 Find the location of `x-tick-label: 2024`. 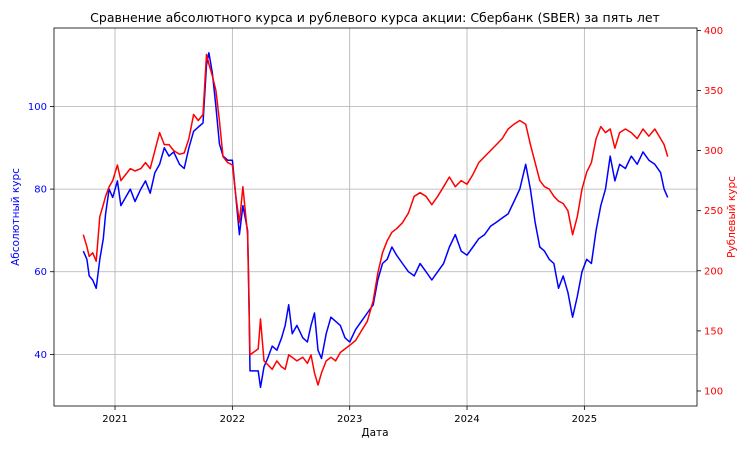

x-tick-label: 2024 is located at coordinates (466, 419).